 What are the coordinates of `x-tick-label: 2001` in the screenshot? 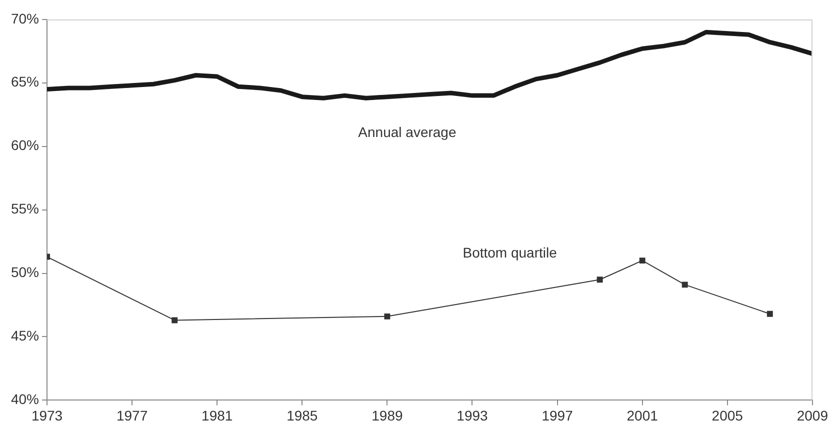 It's located at (642, 415).